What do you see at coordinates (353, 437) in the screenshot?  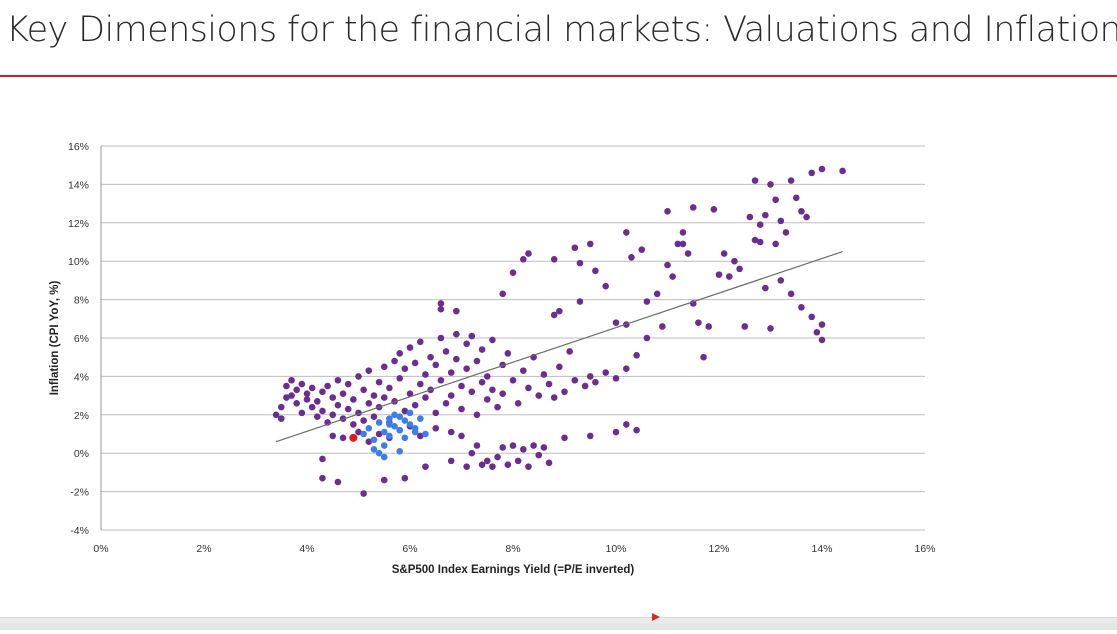 I see `current-point` at bounding box center [353, 437].